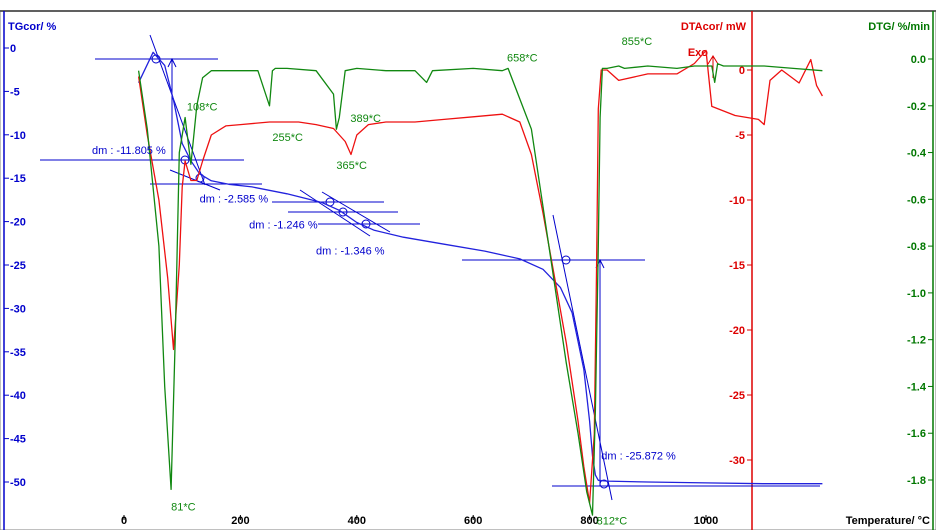  I want to click on annotation-label: dm : -11.805 %, so click(129, 151).